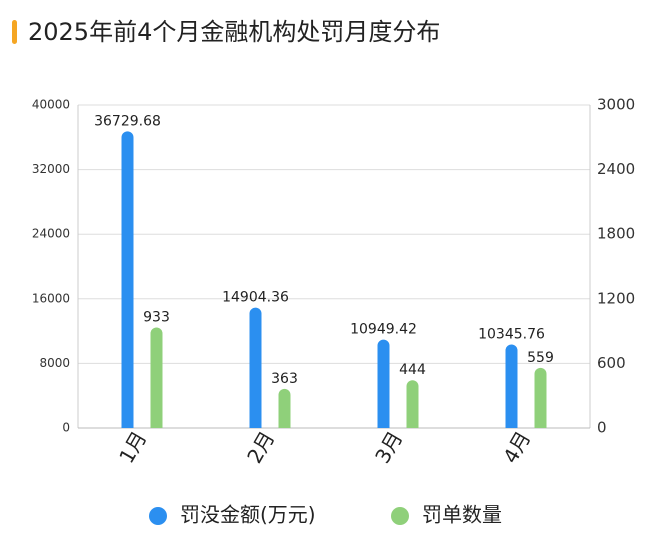 This screenshot has height=543, width=660. What do you see at coordinates (234, 32) in the screenshot?
I see `chart-title: 2025年前4个月金融机构处罚月度分布` at bounding box center [234, 32].